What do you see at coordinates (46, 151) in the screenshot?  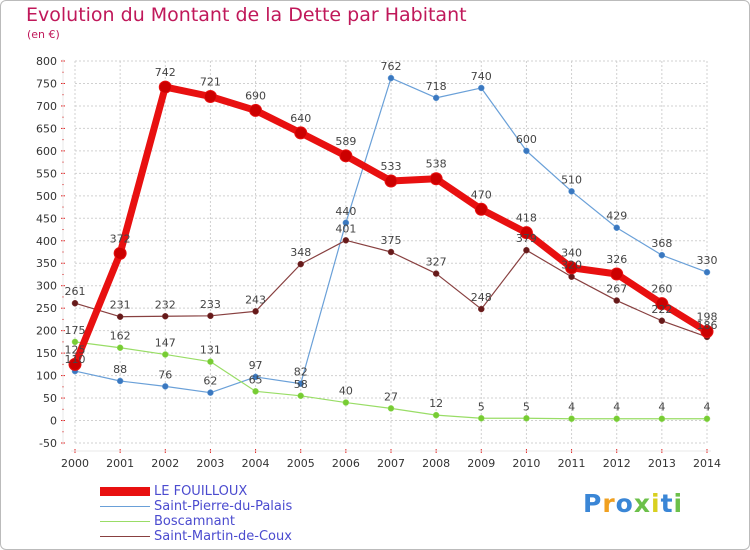 I see `y-tick-label: 600` at bounding box center [46, 151].